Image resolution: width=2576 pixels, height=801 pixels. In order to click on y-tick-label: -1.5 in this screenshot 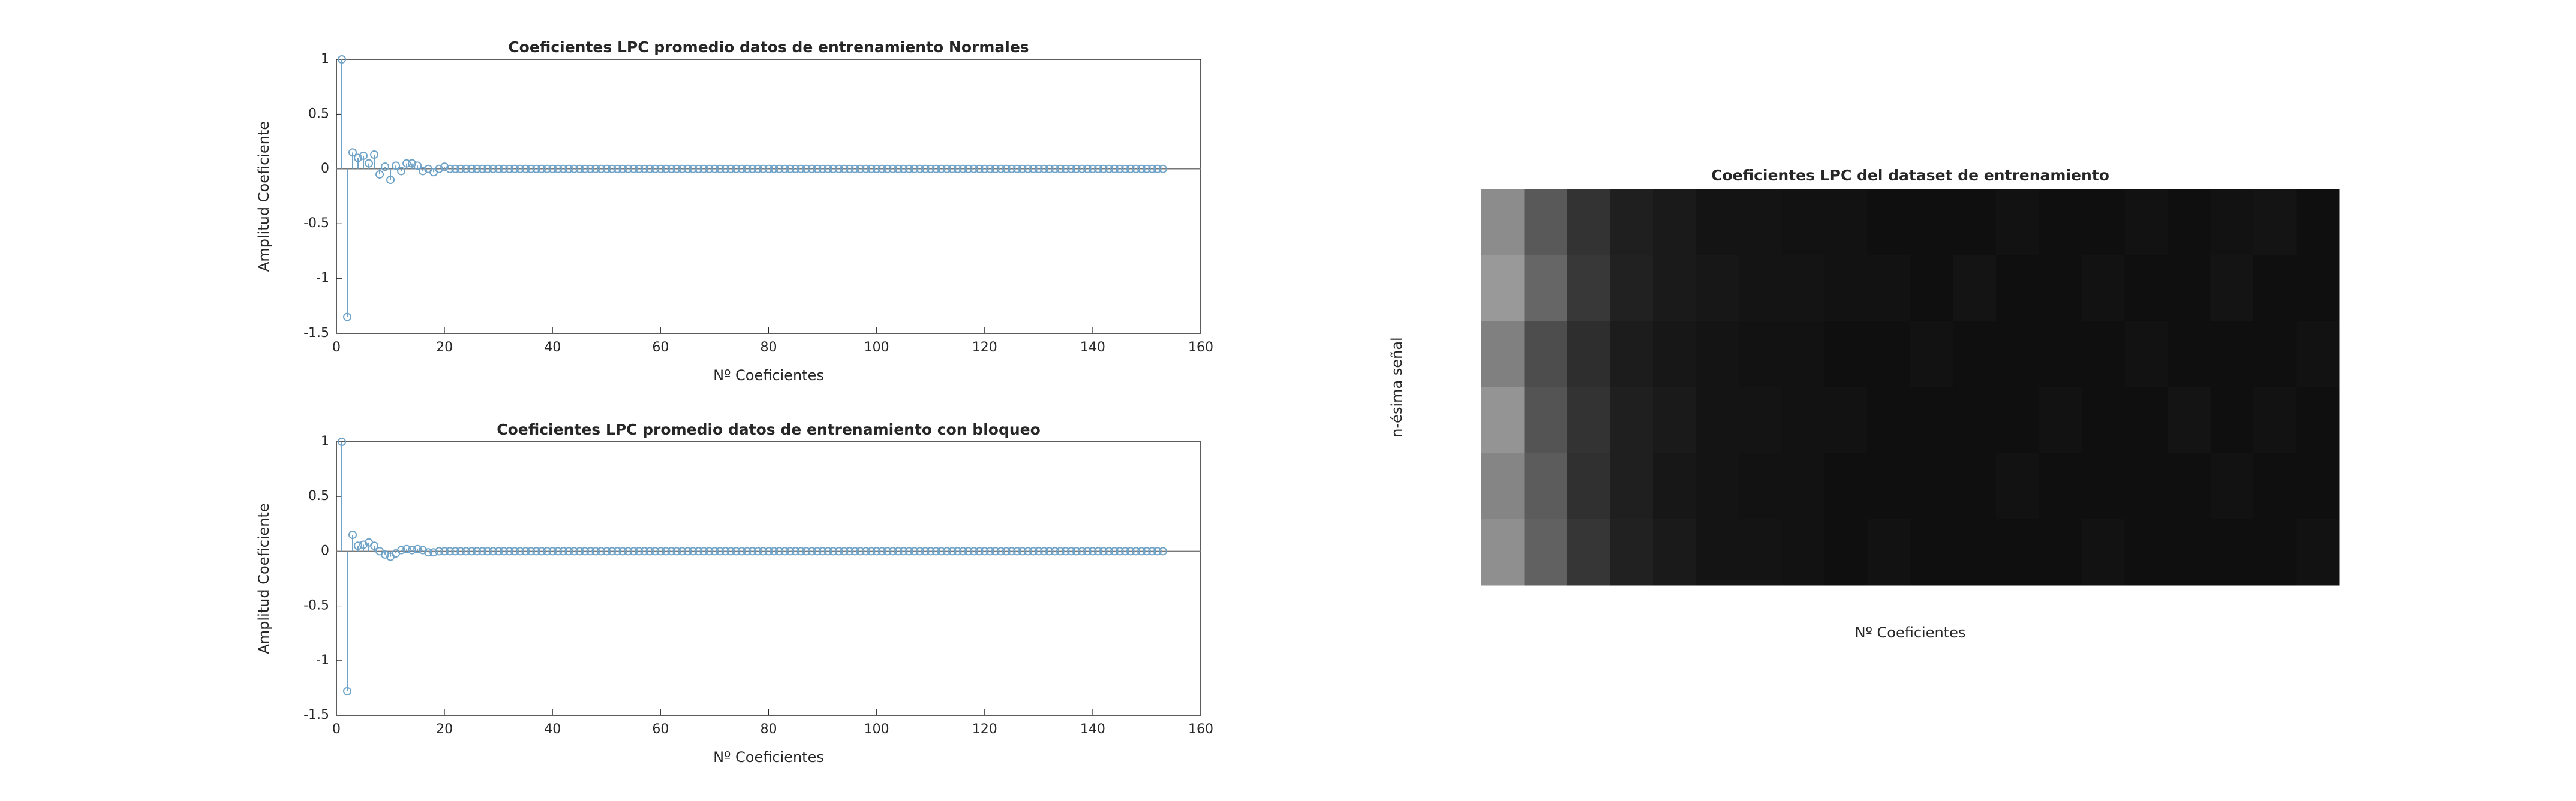, I will do `click(316, 715)`.